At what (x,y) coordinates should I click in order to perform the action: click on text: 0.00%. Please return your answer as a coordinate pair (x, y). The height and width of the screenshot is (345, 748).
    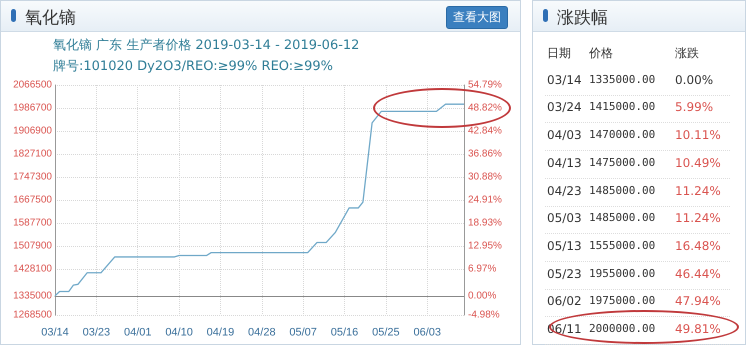
    Looking at the image, I should click on (694, 79).